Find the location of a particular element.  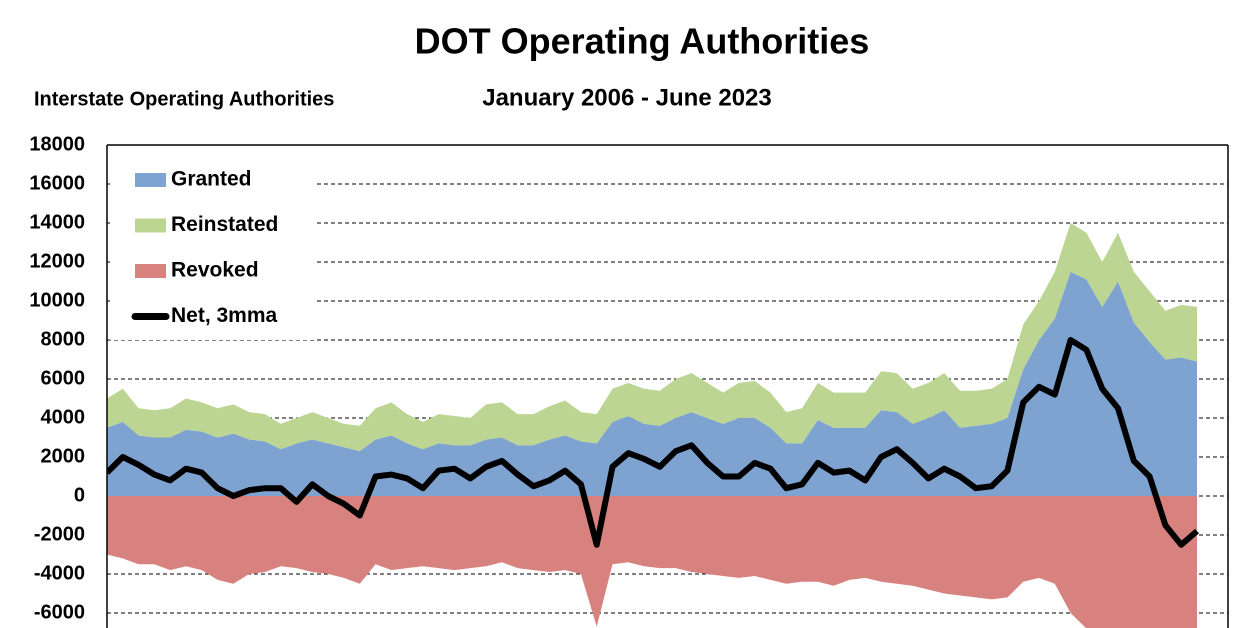

y-tick-label: 12000 is located at coordinates (57, 261).